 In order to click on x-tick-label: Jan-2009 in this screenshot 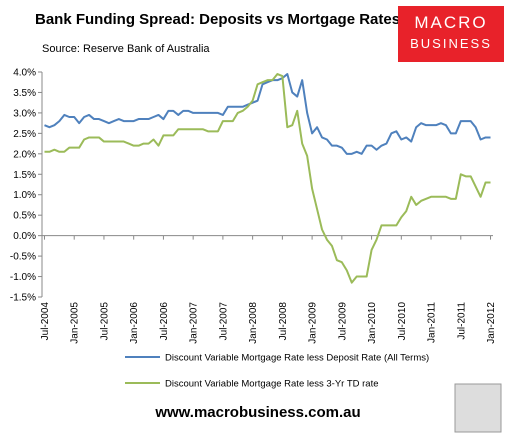, I will do `click(313, 323)`.